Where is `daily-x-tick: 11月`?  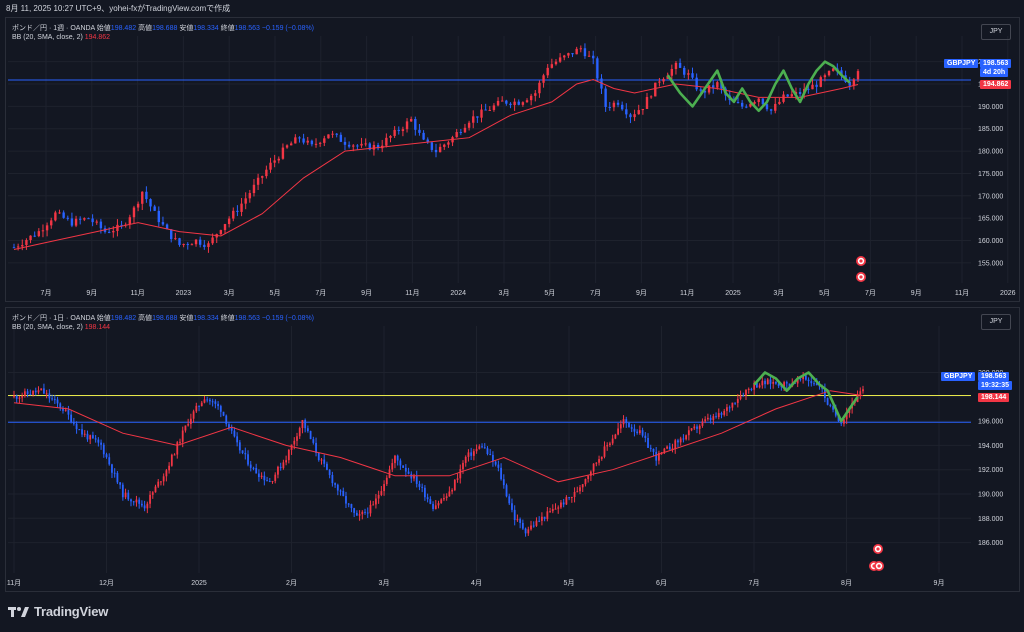 daily-x-tick: 11月 is located at coordinates (14, 583).